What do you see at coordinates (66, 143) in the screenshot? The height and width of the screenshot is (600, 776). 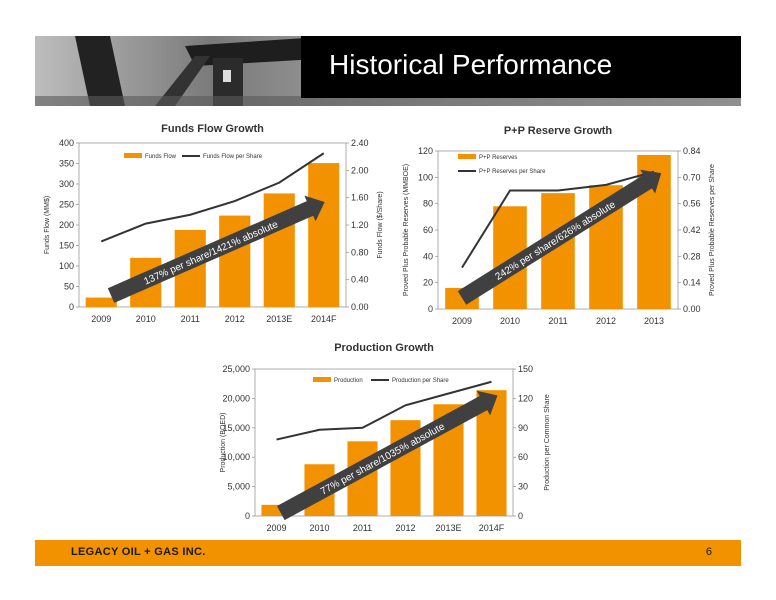 I see `left-tick-label: 400` at bounding box center [66, 143].